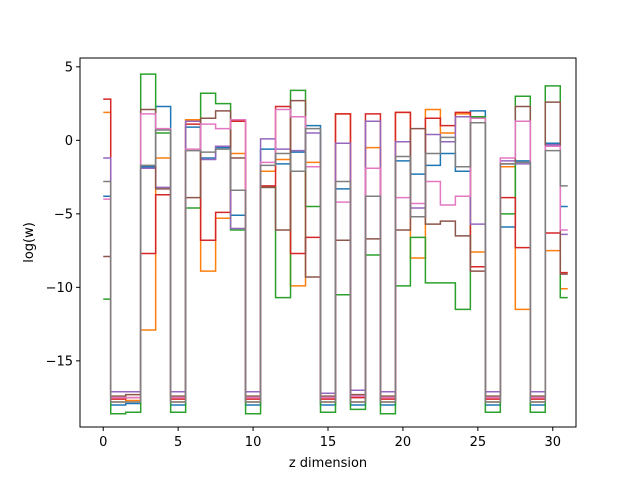 The width and height of the screenshot is (640, 480). Describe the element at coordinates (59, 361) in the screenshot. I see `y-tick-label: −15` at that location.